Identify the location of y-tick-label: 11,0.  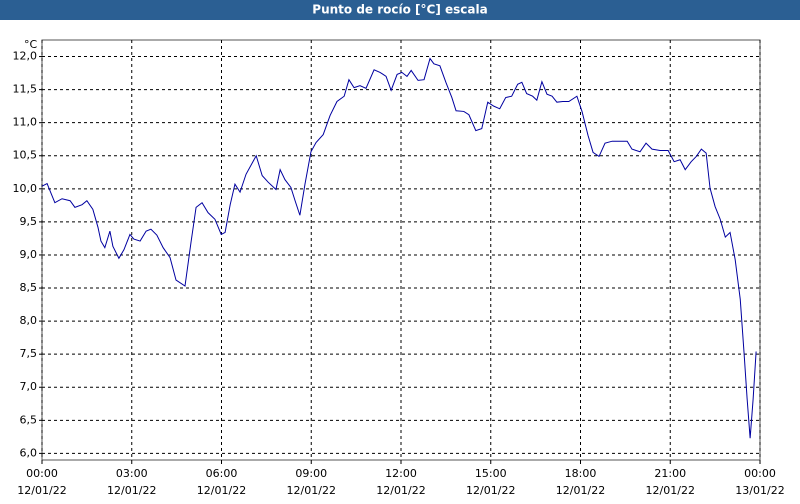
(25, 122).